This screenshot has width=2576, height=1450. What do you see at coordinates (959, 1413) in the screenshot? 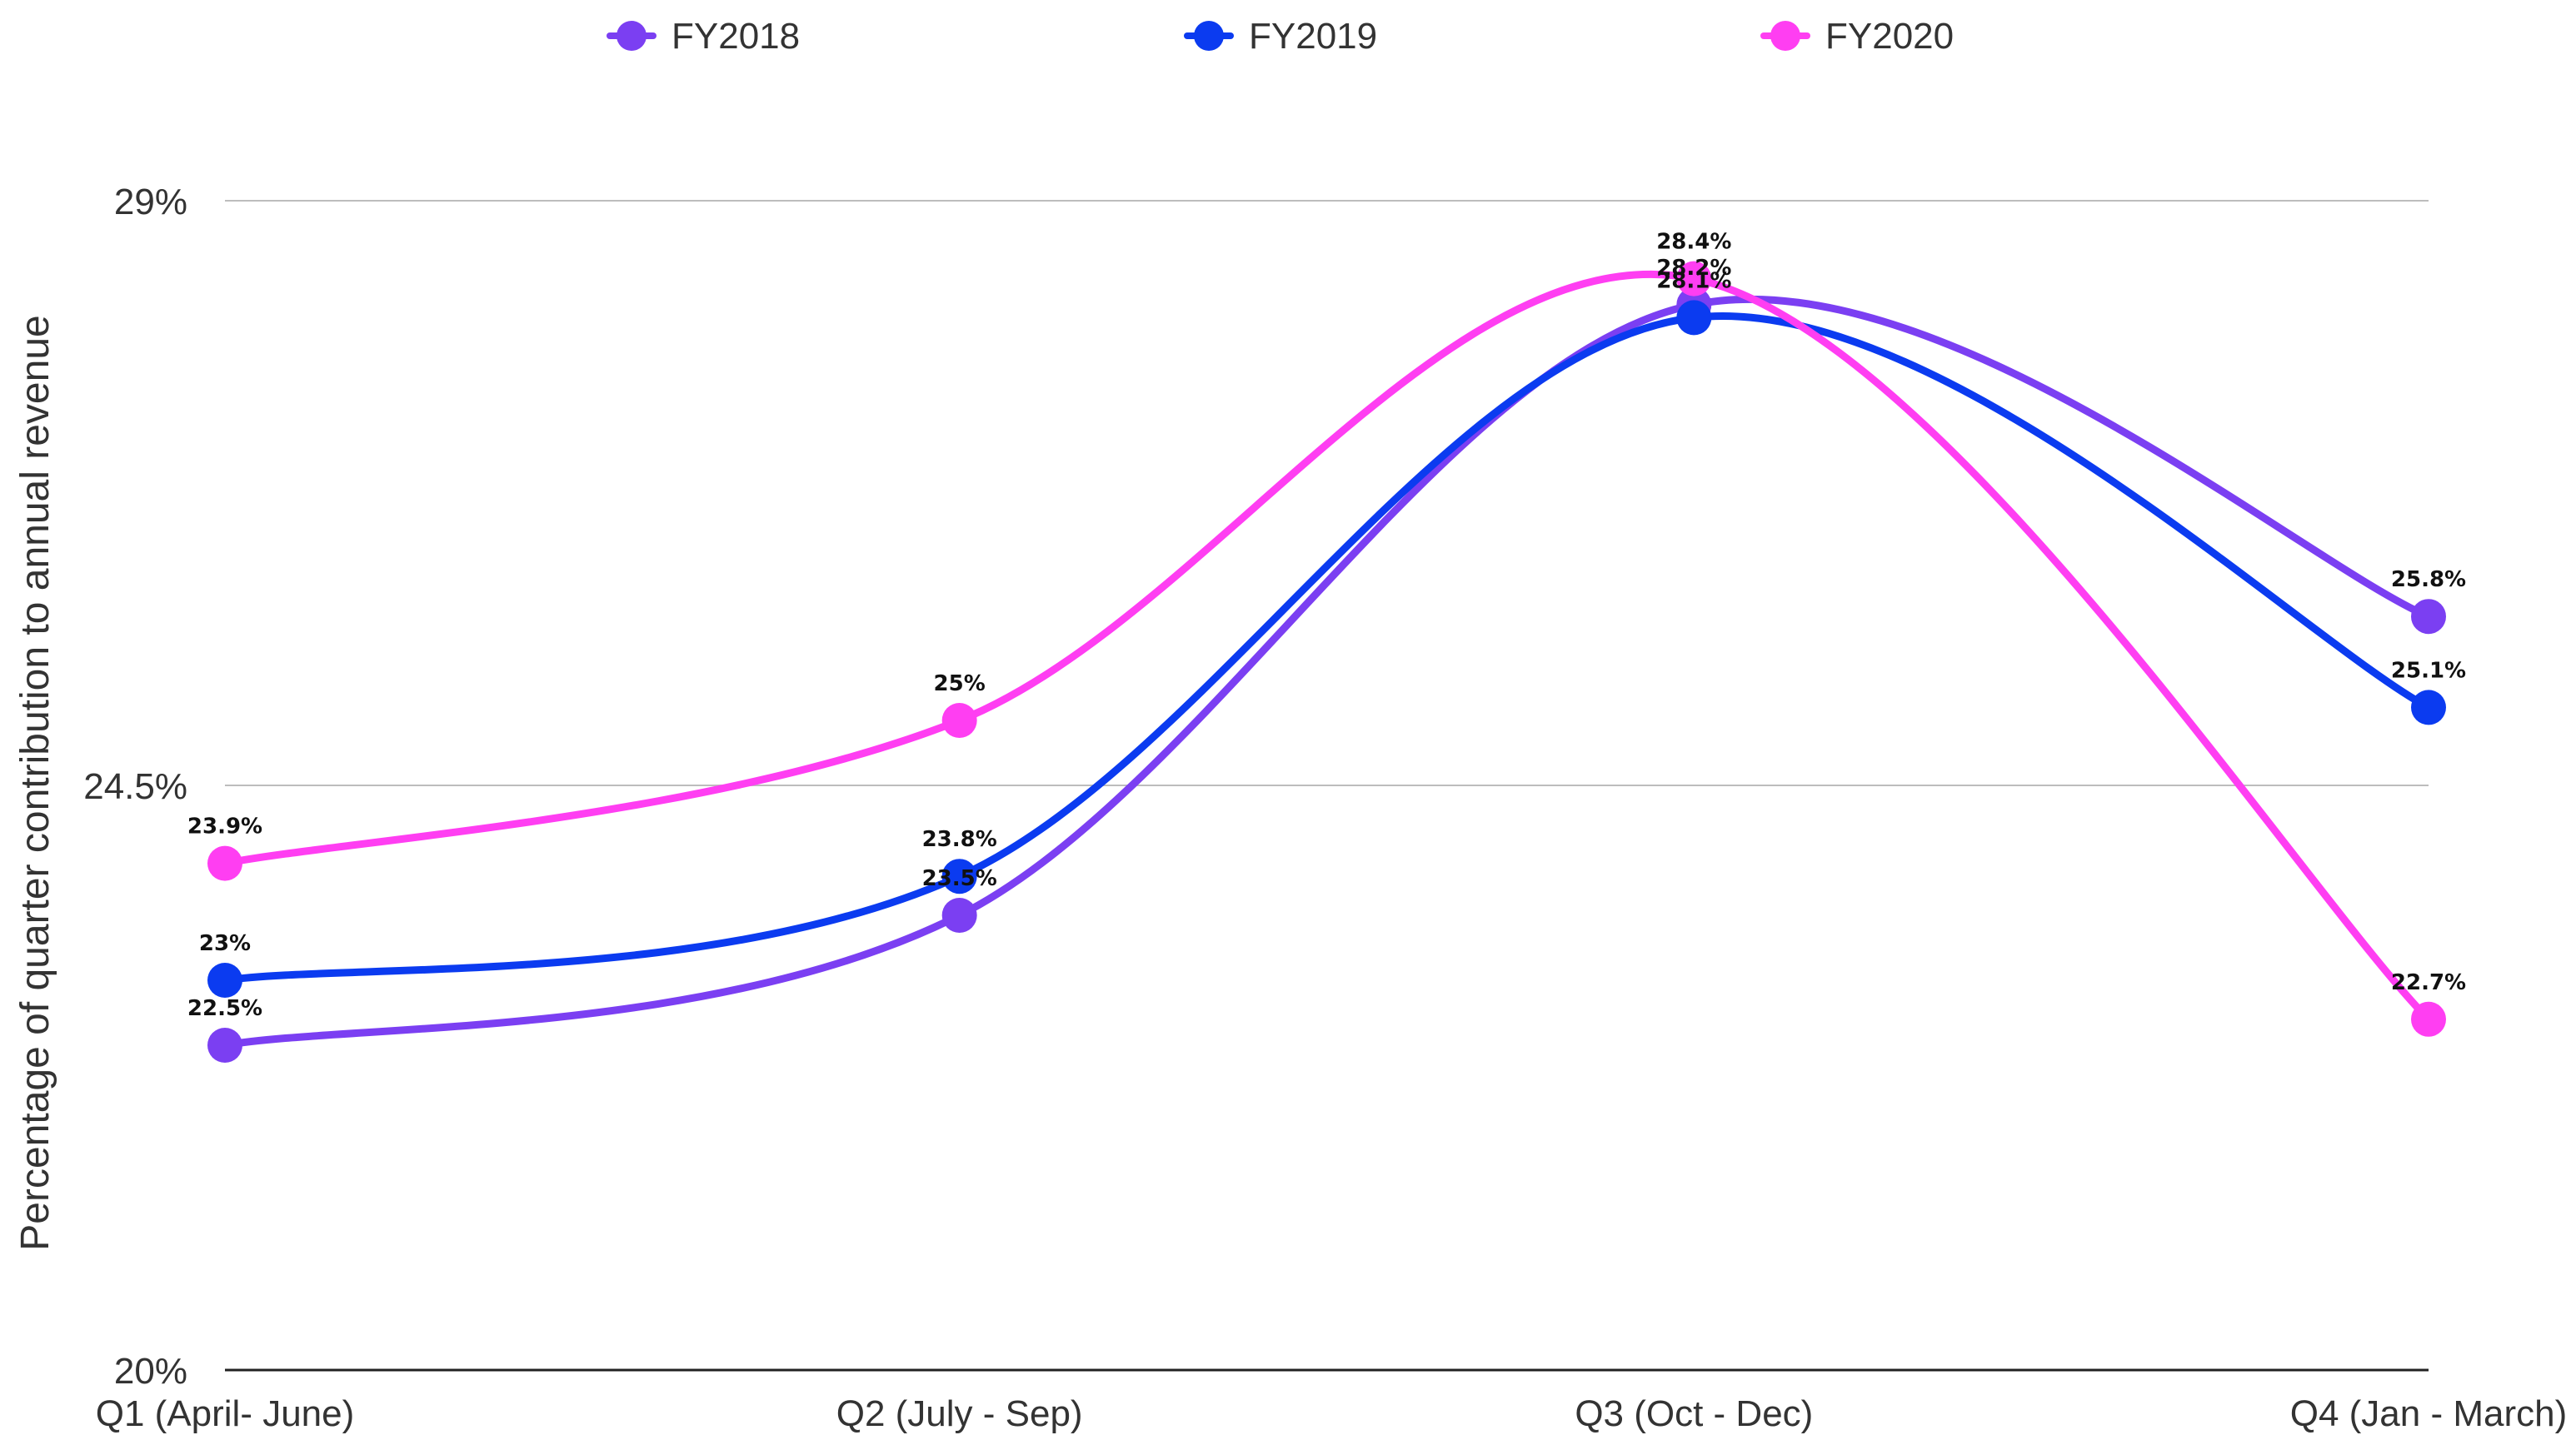
I see `x-tick-label: Q2 (July - Sep)` at bounding box center [959, 1413].